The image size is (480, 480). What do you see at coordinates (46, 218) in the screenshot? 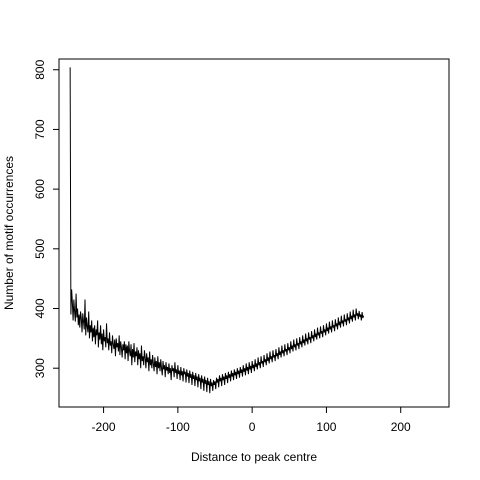
I see `y-axis: 300 400 500 600 700 800` at bounding box center [46, 218].